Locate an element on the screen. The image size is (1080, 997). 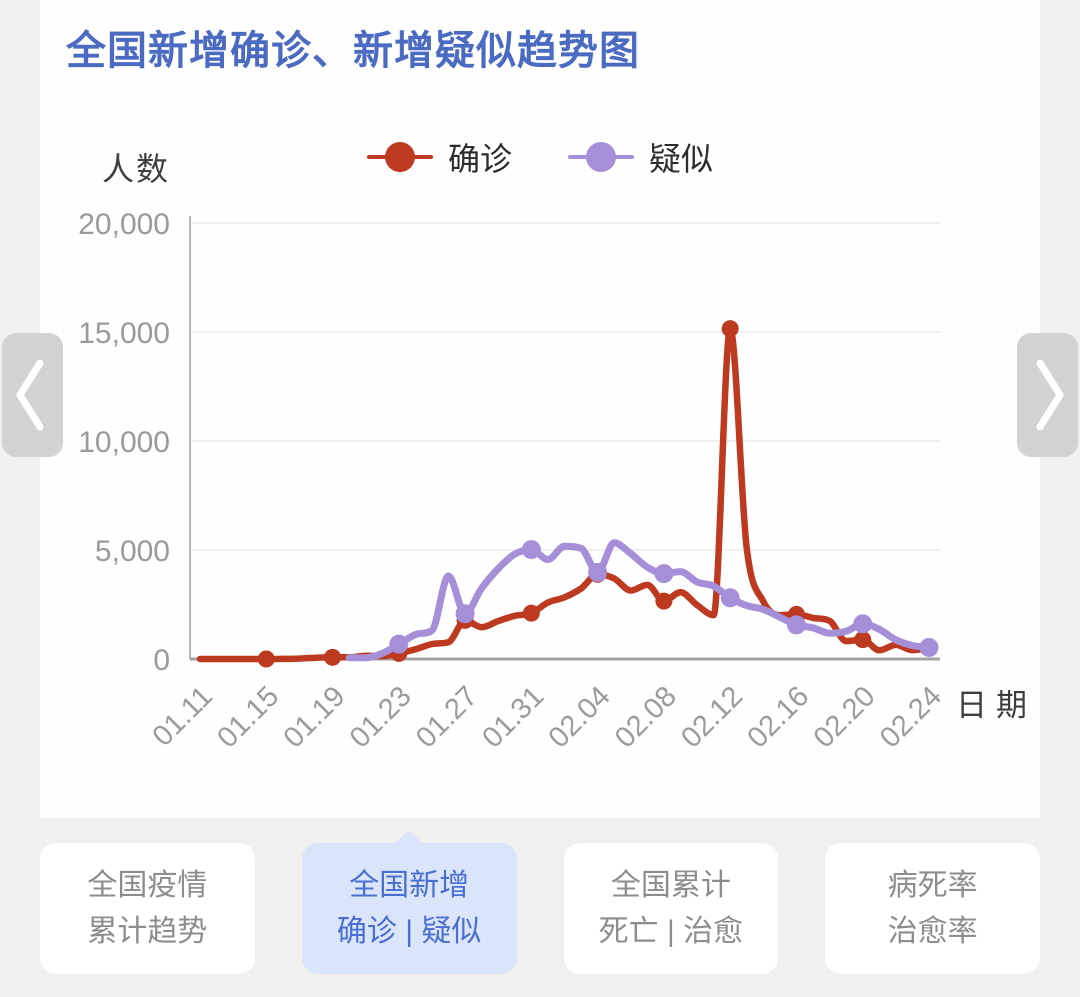
chevron-left-icon is located at coordinates (30, 395).